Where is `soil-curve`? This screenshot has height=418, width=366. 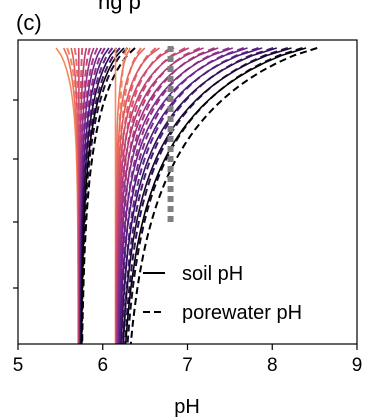 soil-curve is located at coordinates (102, 196).